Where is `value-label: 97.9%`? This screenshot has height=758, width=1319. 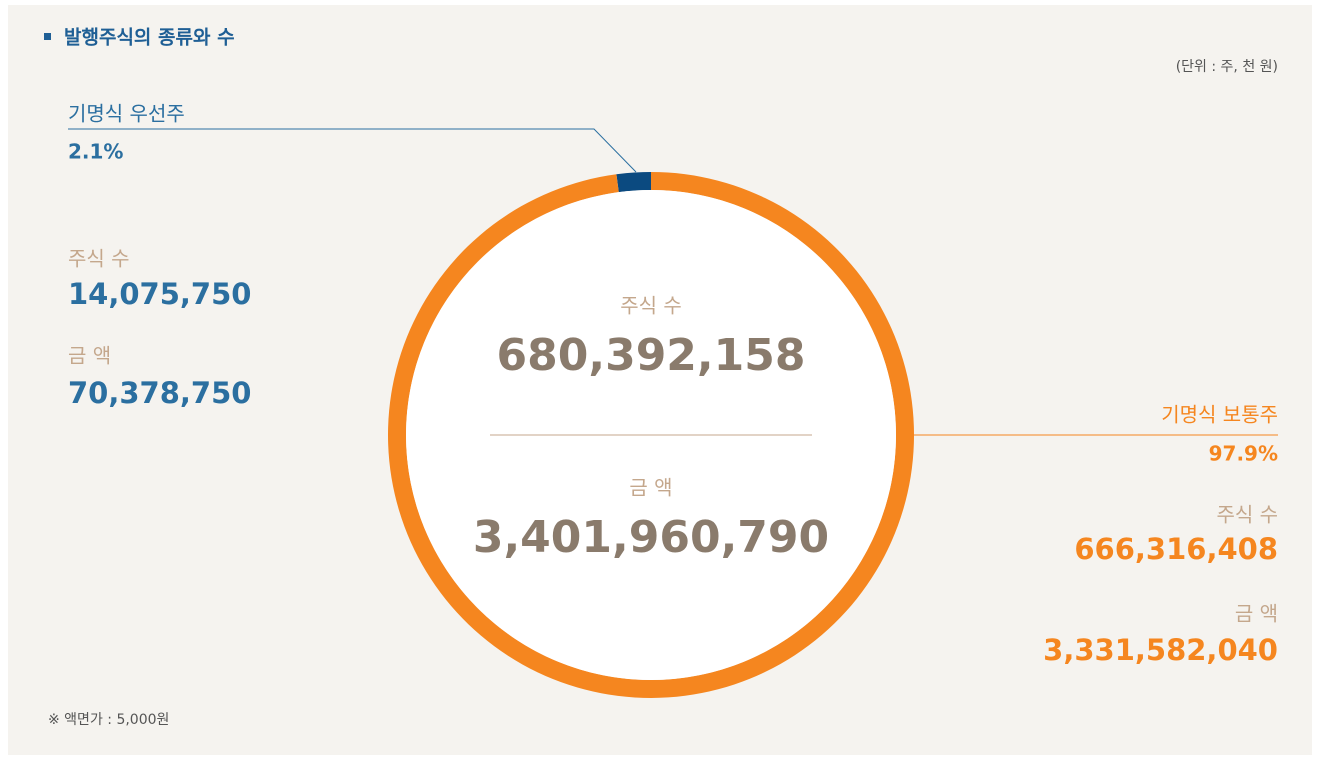 value-label: 97.9% is located at coordinates (1243, 454).